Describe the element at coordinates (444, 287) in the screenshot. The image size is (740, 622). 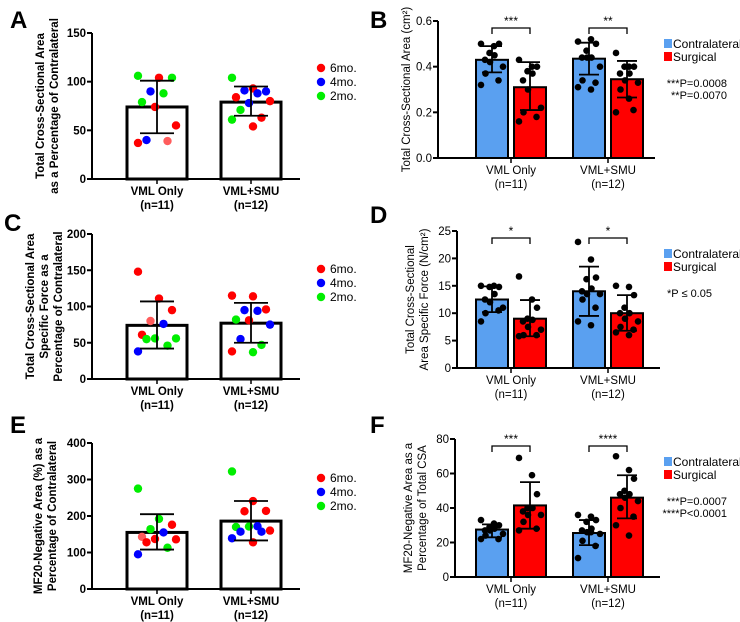
I see `y-tick-label: 15` at that location.